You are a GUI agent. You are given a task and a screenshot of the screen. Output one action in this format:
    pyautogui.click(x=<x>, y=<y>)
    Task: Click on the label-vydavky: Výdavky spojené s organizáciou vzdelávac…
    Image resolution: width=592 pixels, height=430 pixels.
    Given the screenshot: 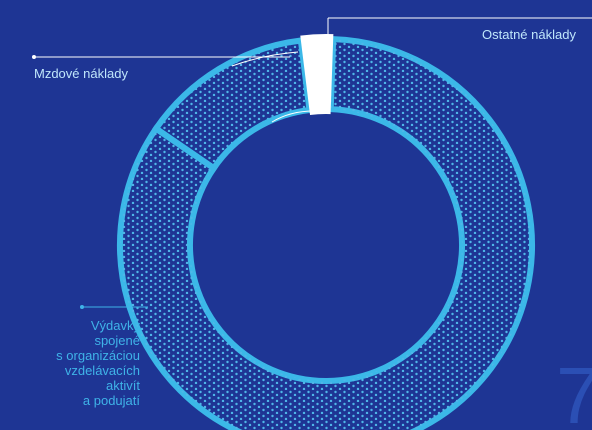 What is the action you would take?
    pyautogui.click(x=98, y=363)
    